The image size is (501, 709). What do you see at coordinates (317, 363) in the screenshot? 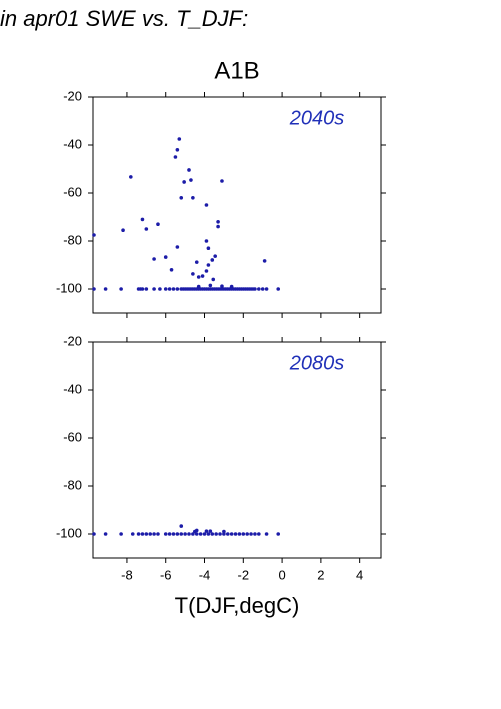
I see `panel-label: 2080s` at bounding box center [317, 363].